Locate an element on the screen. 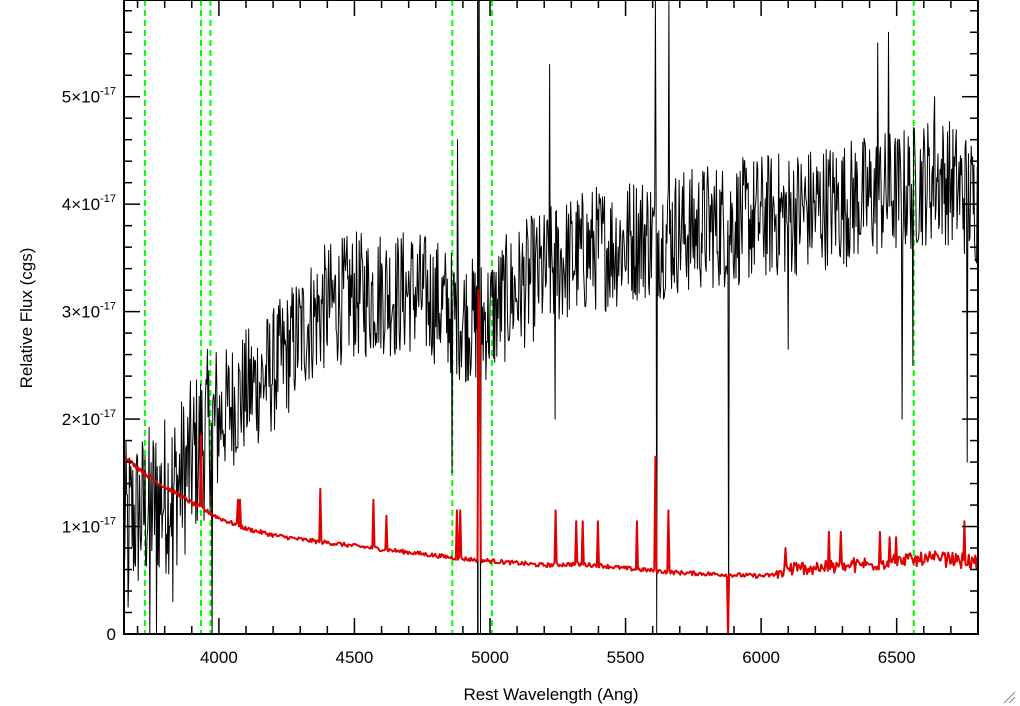  y-tick-labels: 0 1×10⁻¹⁷ 2×10⁻¹⁷ 3×10⁻¹⁷ 4×10⁻¹⁷ 5×10⁻¹⁷ is located at coordinates (89, 365).